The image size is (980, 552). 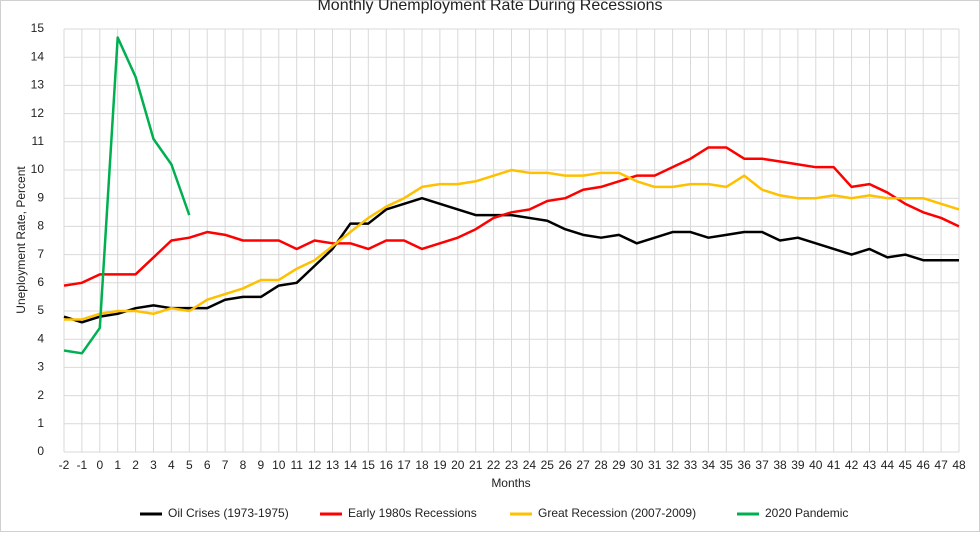 What do you see at coordinates (296, 465) in the screenshot?
I see `x-tick-label: 11` at bounding box center [296, 465].